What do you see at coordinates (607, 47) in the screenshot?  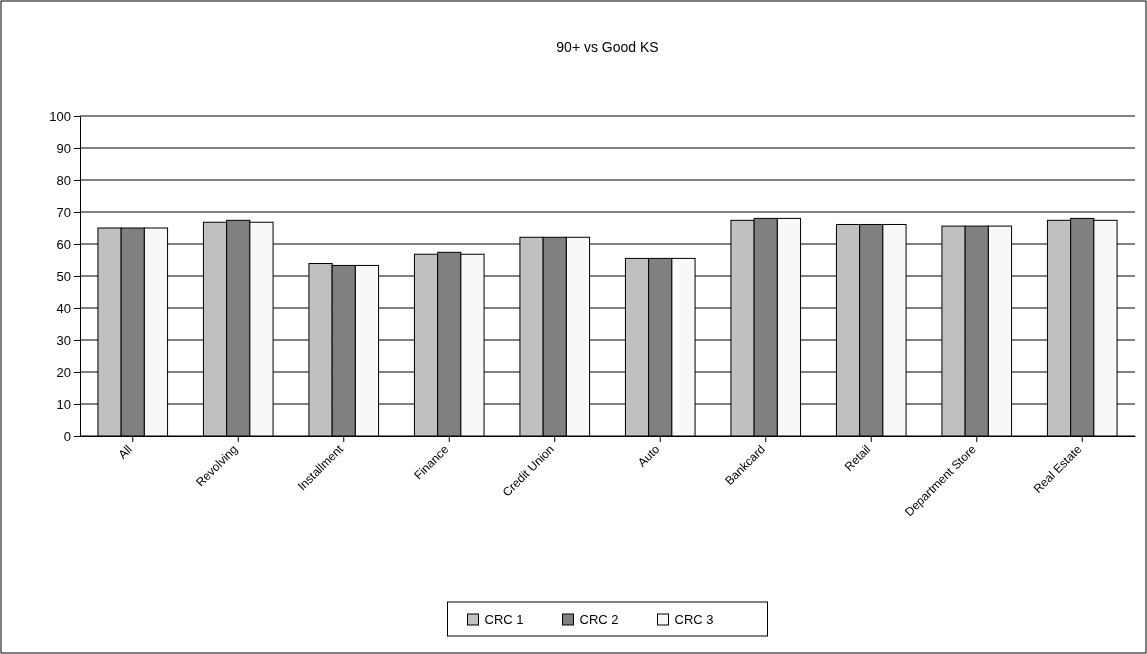 I see `chart-title: 90+ vs Good KS` at bounding box center [607, 47].